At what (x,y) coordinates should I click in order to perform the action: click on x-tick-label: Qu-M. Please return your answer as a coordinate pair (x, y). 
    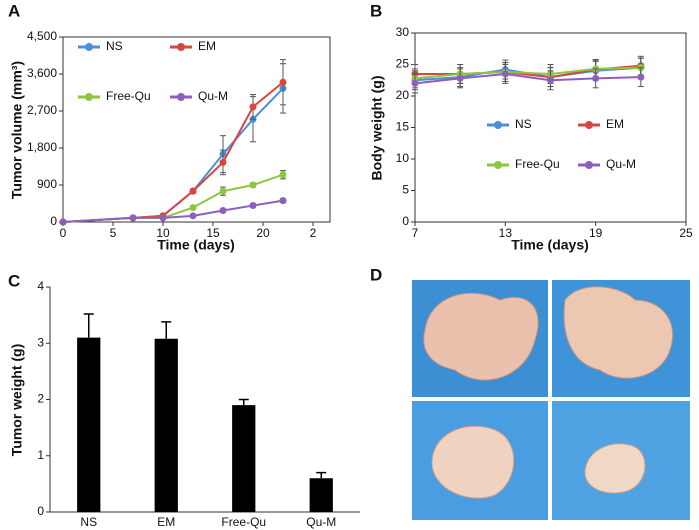
    Looking at the image, I should click on (321, 522).